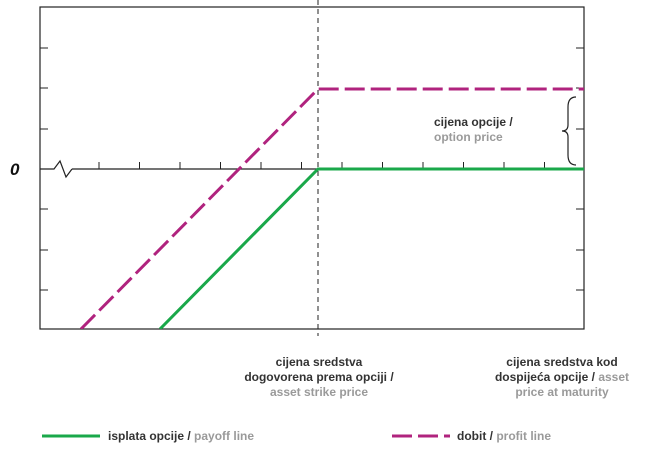 The height and width of the screenshot is (452, 651). What do you see at coordinates (15, 169) in the screenshot?
I see `zero-label: 0` at bounding box center [15, 169].